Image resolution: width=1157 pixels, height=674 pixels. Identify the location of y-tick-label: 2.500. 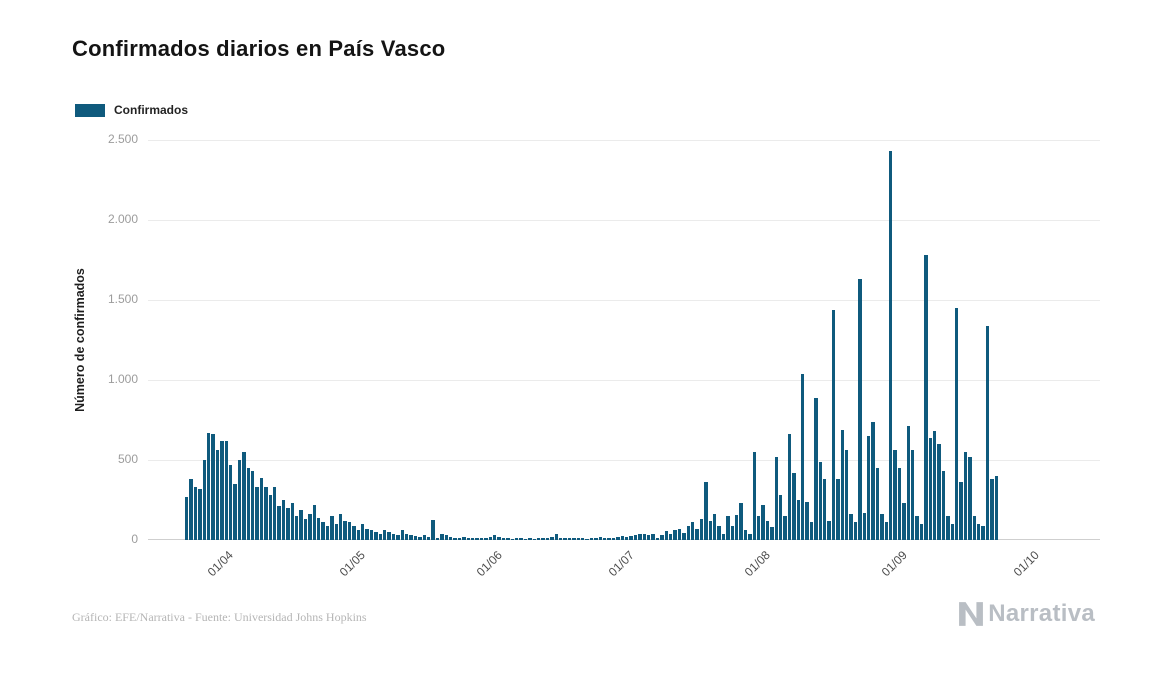
(122, 139).